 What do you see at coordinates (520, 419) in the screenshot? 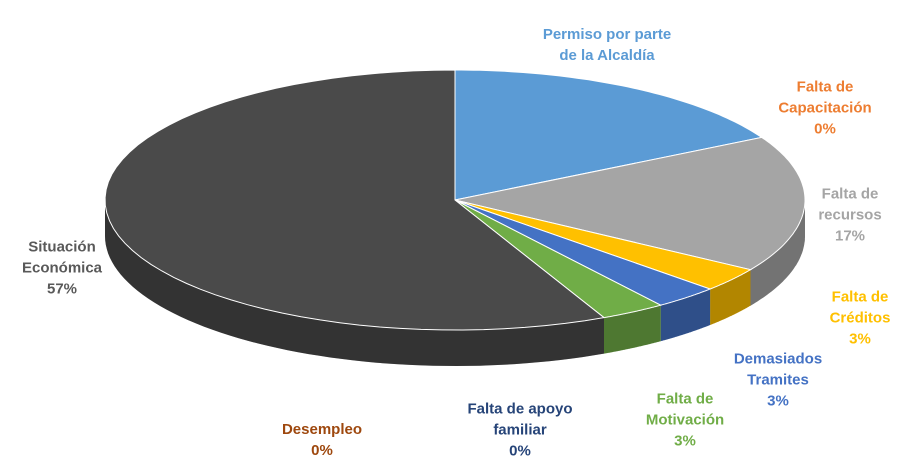
I see `category-label: Falta de apoyo familiar` at bounding box center [520, 419].